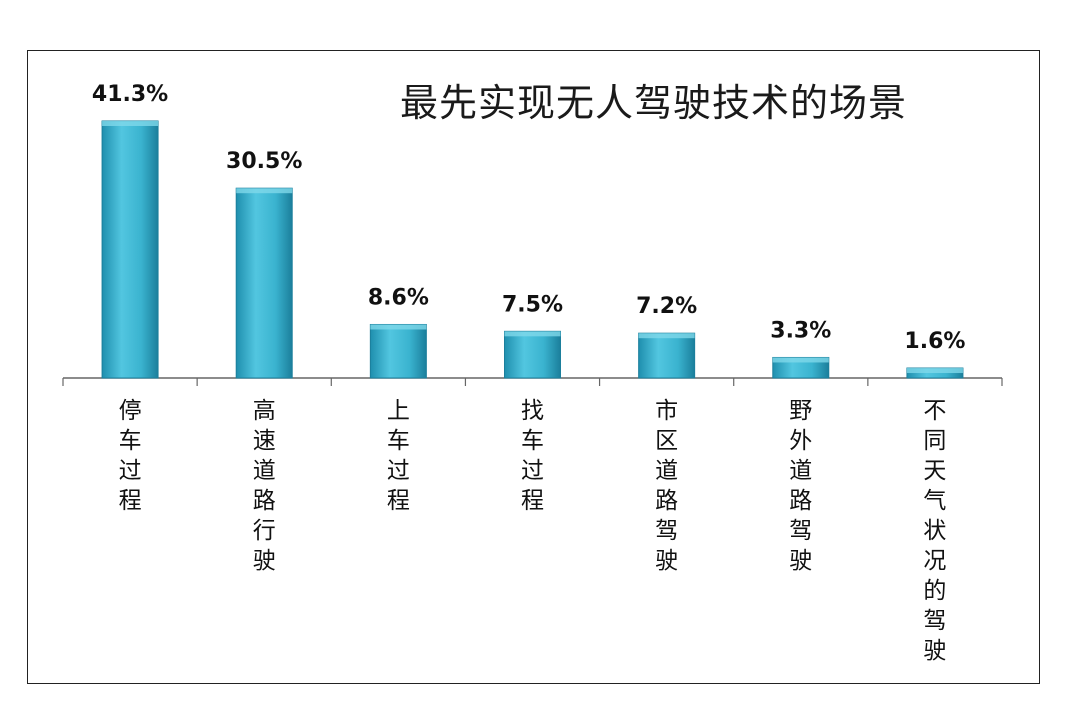 The image size is (1077, 708). Describe the element at coordinates (800, 330) in the screenshot. I see `data-label: 3.3%` at that location.